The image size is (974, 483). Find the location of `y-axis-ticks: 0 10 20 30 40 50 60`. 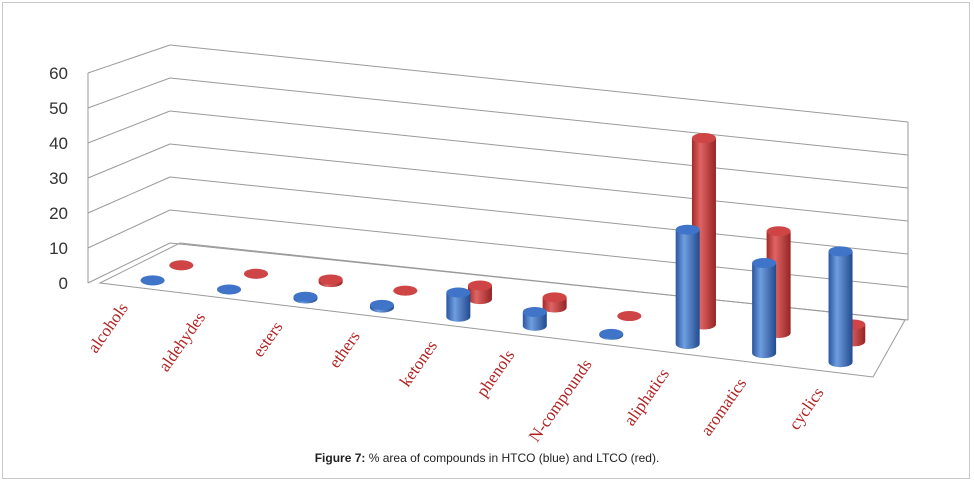

y-axis-ticks: 0 10 20 30 40 50 60 is located at coordinates (58, 178).